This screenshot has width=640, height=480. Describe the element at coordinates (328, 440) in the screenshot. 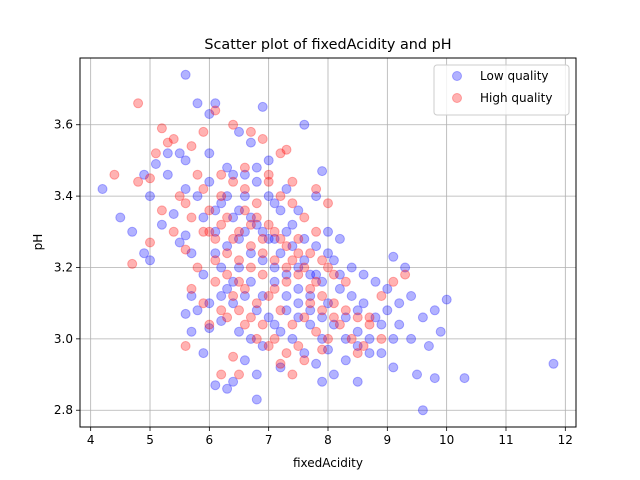

I see `x-tick-label: 8` at that location.